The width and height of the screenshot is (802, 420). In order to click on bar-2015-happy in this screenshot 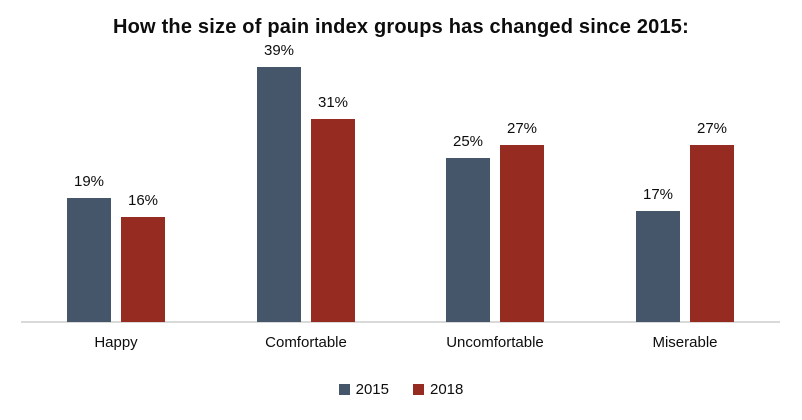, I will do `click(89, 260)`.